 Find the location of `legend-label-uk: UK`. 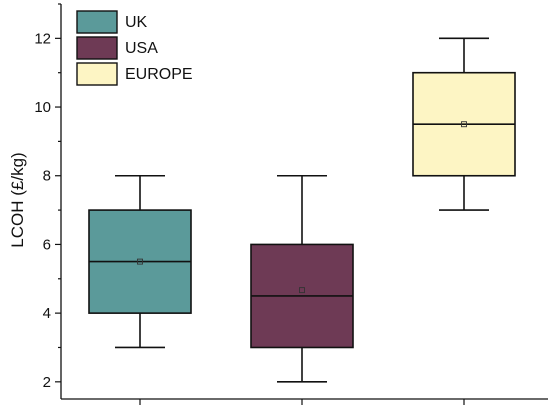

legend-label-uk: UK is located at coordinates (136, 22).